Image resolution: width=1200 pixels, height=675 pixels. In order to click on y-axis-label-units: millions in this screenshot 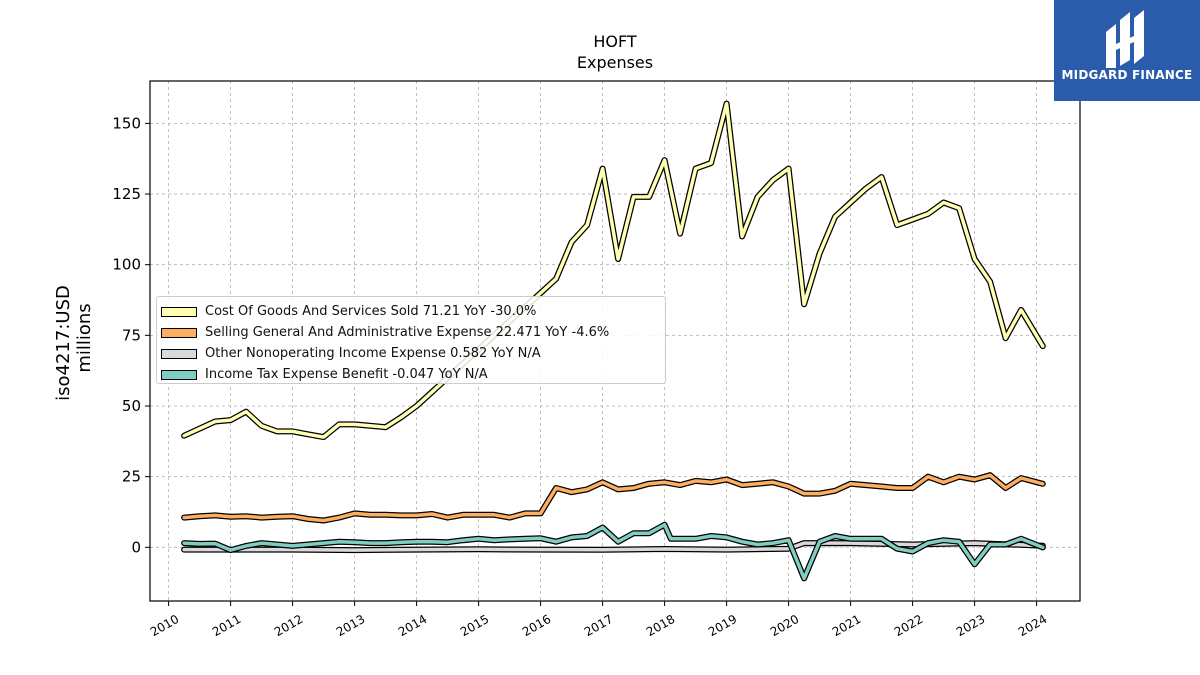, I will do `click(84, 337)`.